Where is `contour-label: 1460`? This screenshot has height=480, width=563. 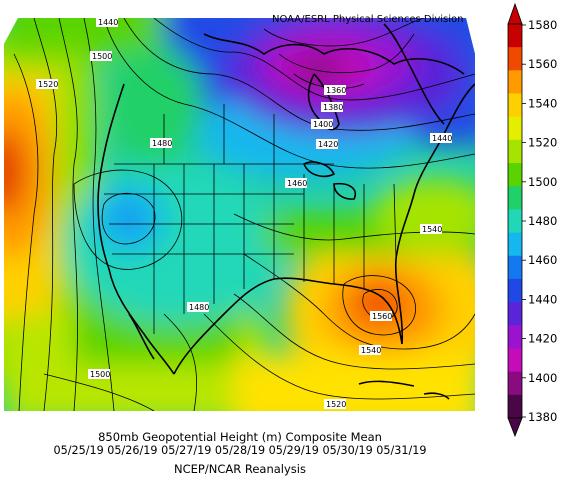 contour-label: 1460 is located at coordinates (297, 183).